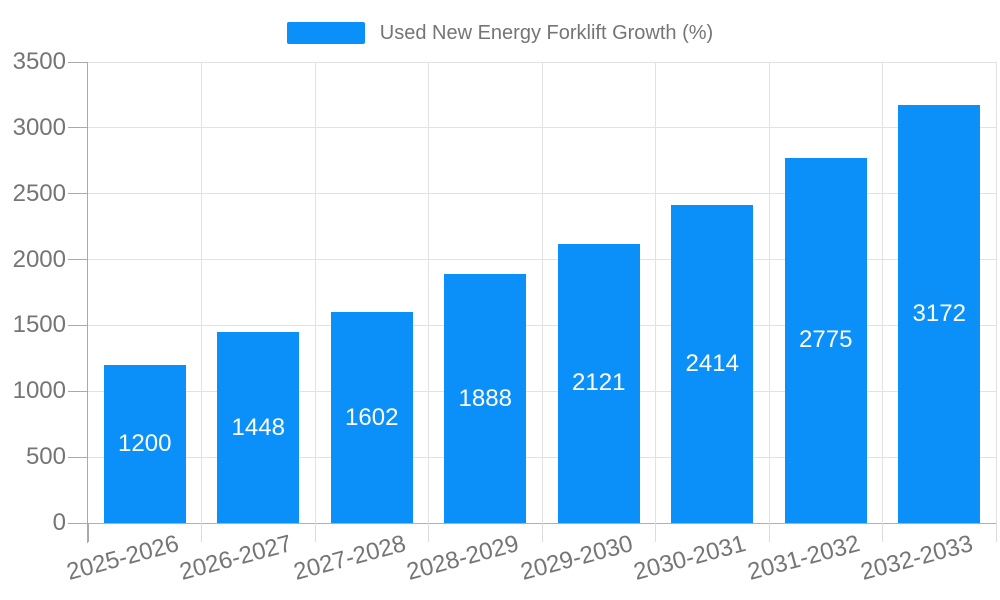 This screenshot has height=600, width=1000. What do you see at coordinates (39, 127) in the screenshot?
I see `y-tick-label: 3000` at bounding box center [39, 127].